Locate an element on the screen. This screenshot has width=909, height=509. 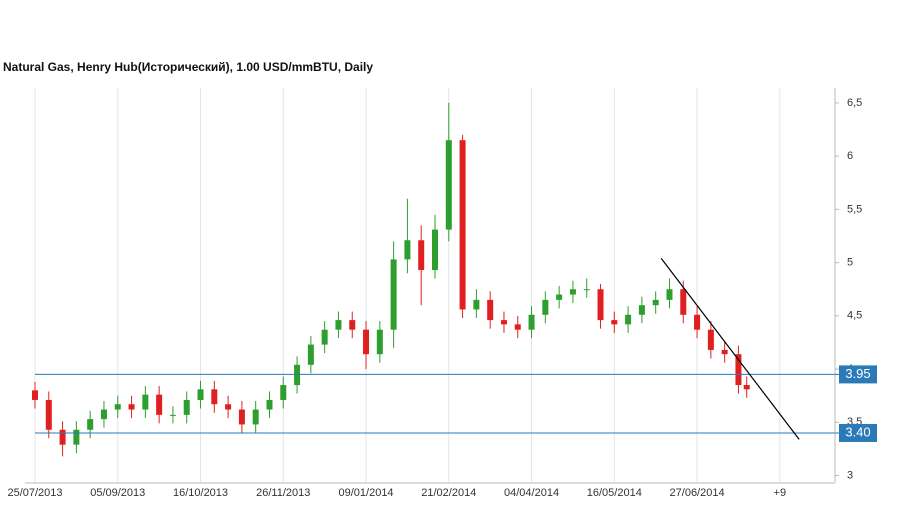
y-tick-label: 4,5 is located at coordinates (854, 316).